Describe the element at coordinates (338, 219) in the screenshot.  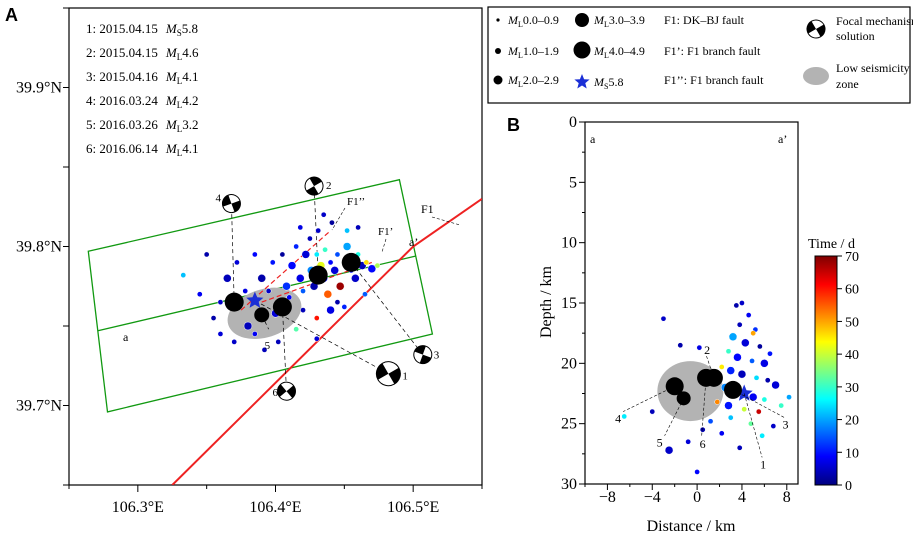
I see `fault-f1-double-prime-leader` at that location.